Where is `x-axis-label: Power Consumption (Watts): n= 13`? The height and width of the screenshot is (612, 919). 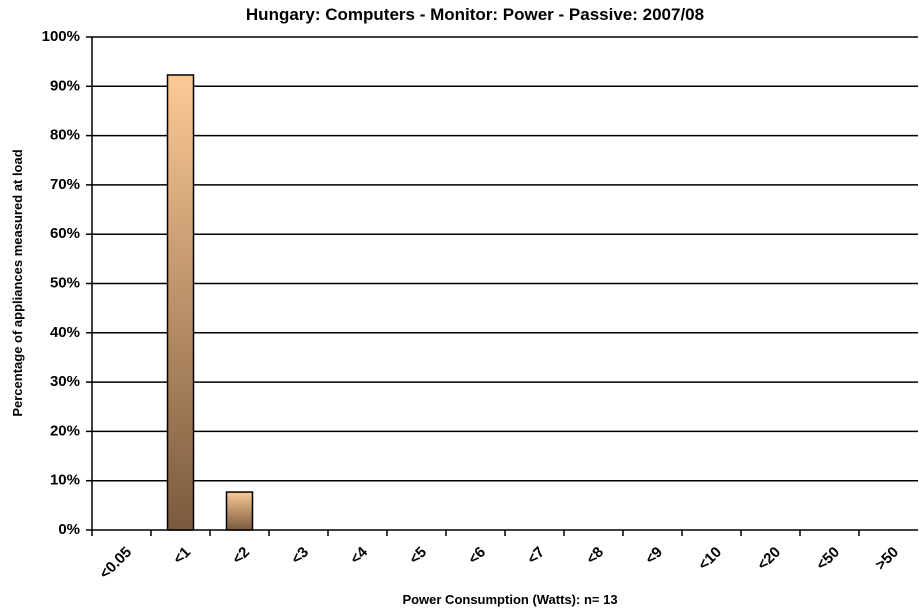 x-axis-label: Power Consumption (Watts): n= 13 is located at coordinates (509, 599).